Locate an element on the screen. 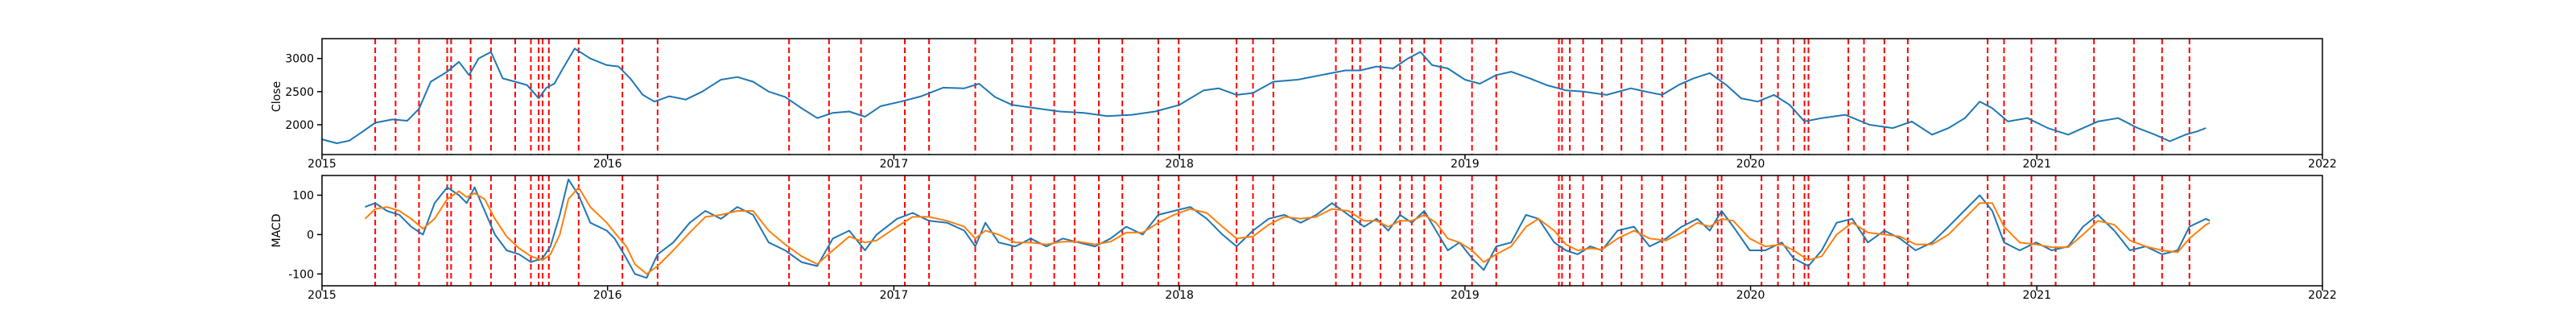 Image resolution: width=2576 pixels, height=322 pixels. y-tick-label: -100 is located at coordinates (301, 274).